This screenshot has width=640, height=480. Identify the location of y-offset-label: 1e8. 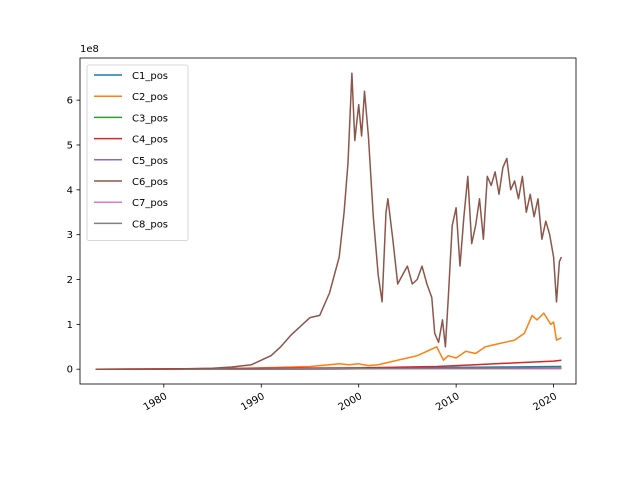
(89, 49).